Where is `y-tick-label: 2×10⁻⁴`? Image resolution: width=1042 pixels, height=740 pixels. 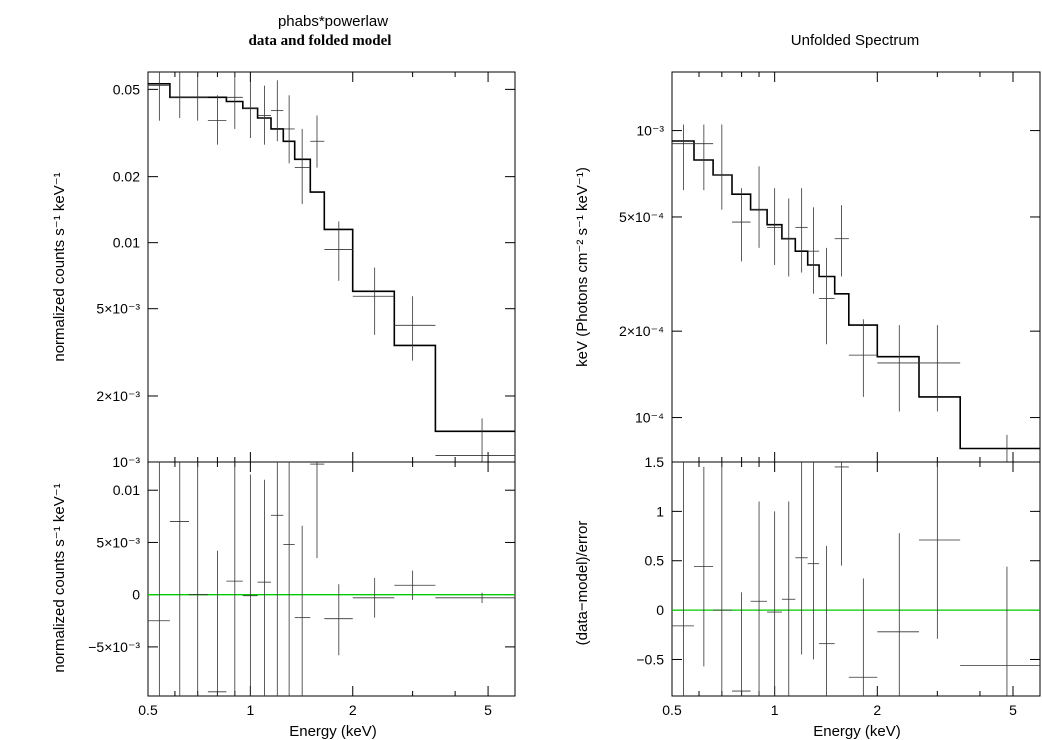 y-tick-label: 2×10⁻⁴ is located at coordinates (641, 331).